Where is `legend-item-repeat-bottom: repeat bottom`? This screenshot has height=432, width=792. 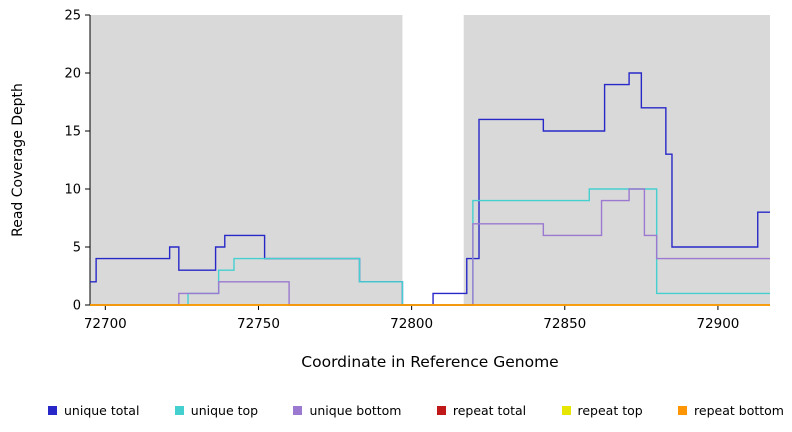 legend-item-repeat-bottom: repeat bottom is located at coordinates (731, 410).